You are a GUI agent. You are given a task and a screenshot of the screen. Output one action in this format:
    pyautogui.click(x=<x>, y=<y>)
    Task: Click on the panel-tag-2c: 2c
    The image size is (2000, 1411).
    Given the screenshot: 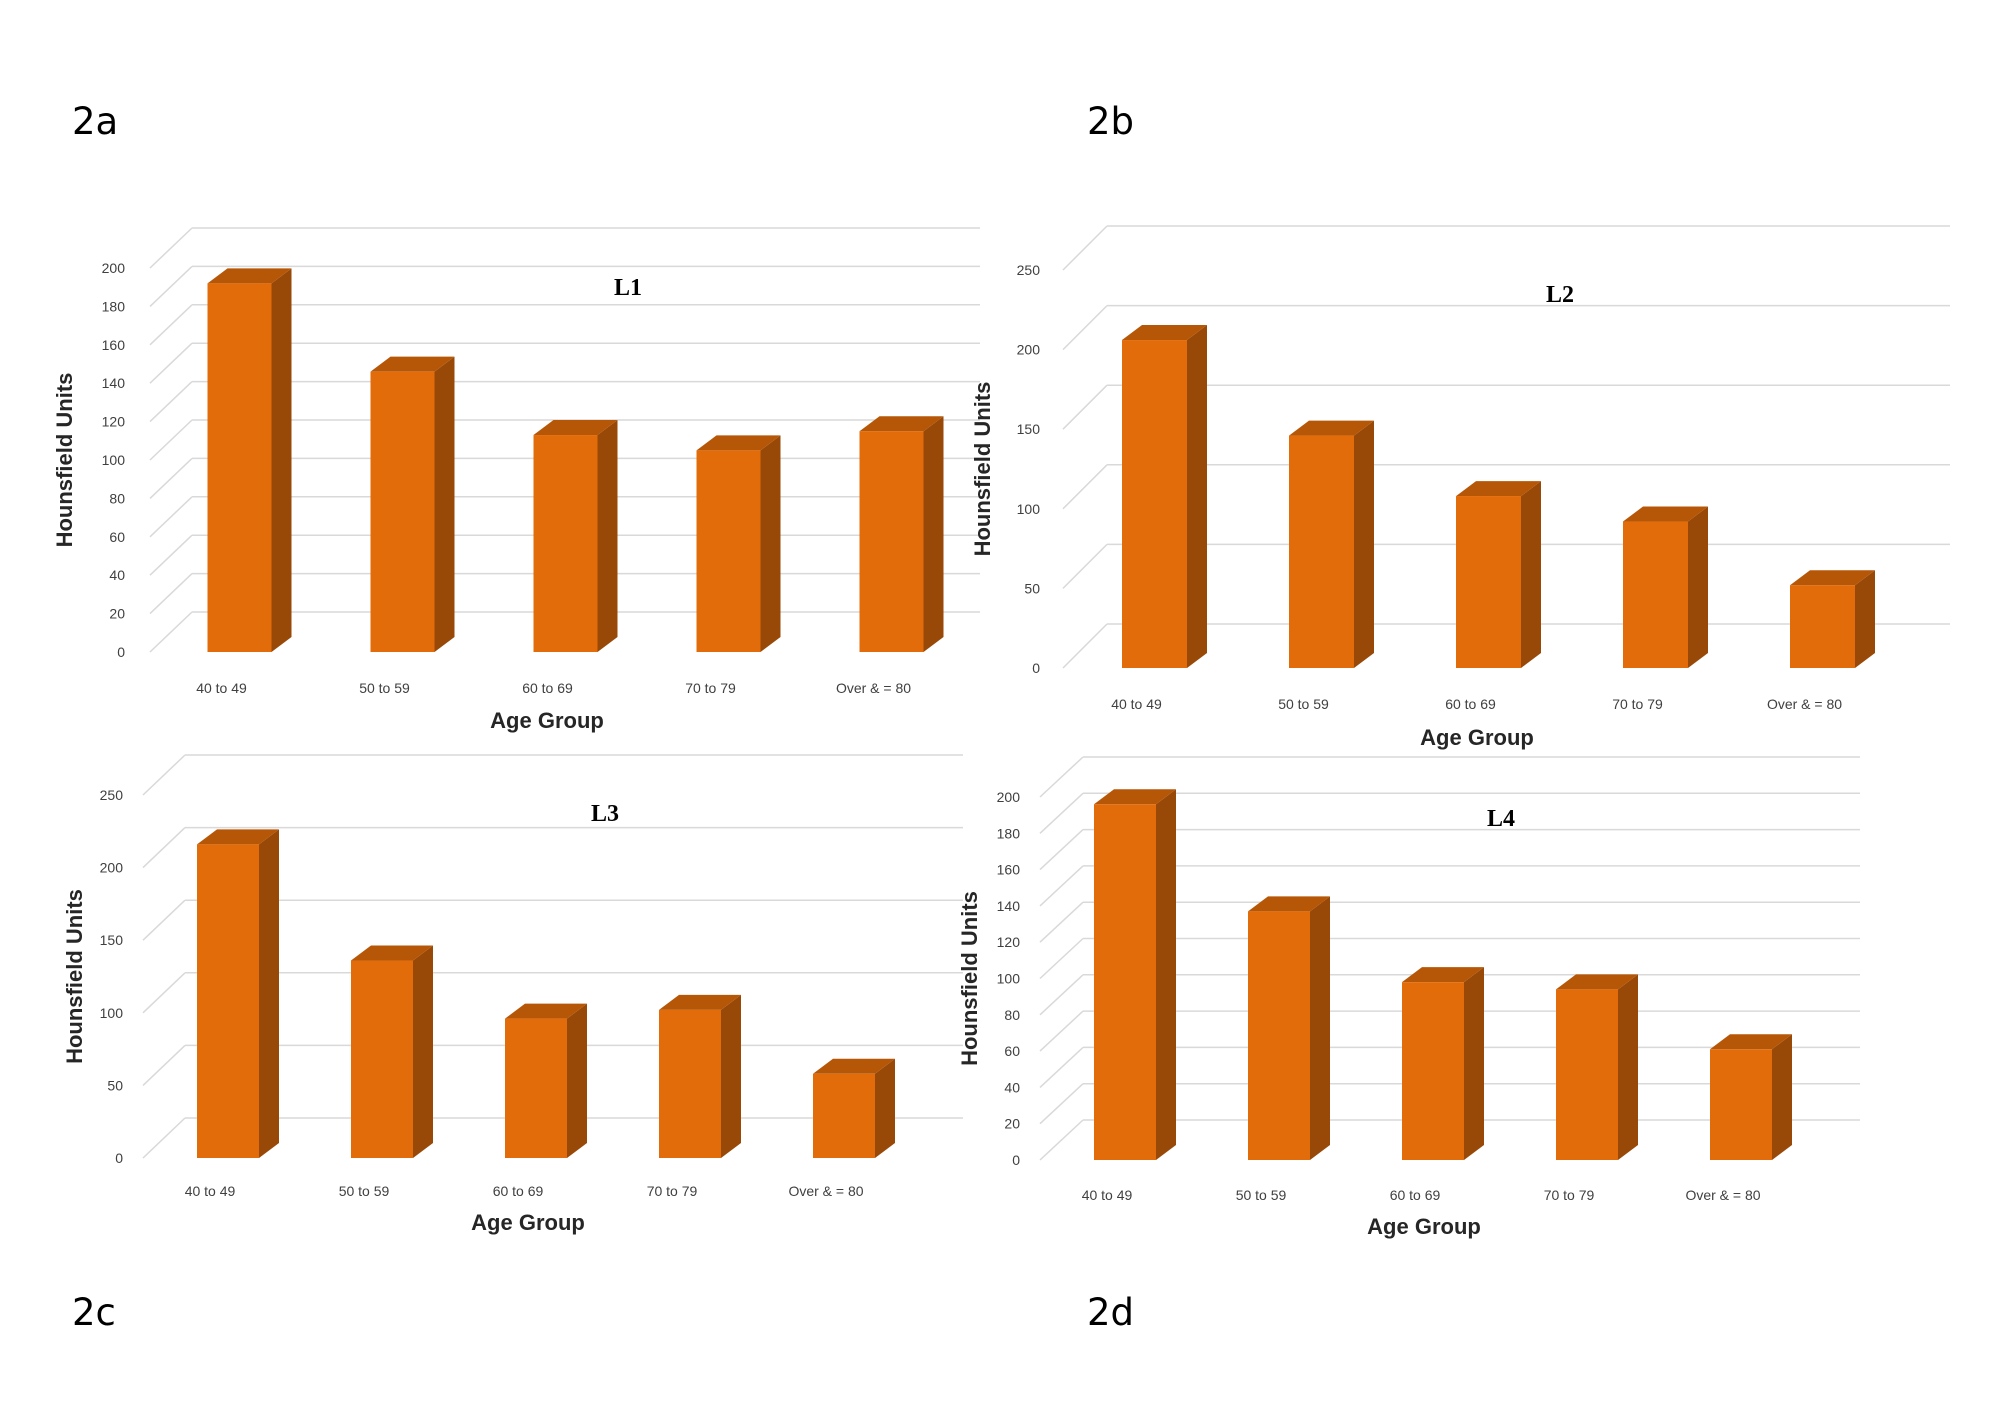 What is the action you would take?
    pyautogui.click(x=94, y=1312)
    